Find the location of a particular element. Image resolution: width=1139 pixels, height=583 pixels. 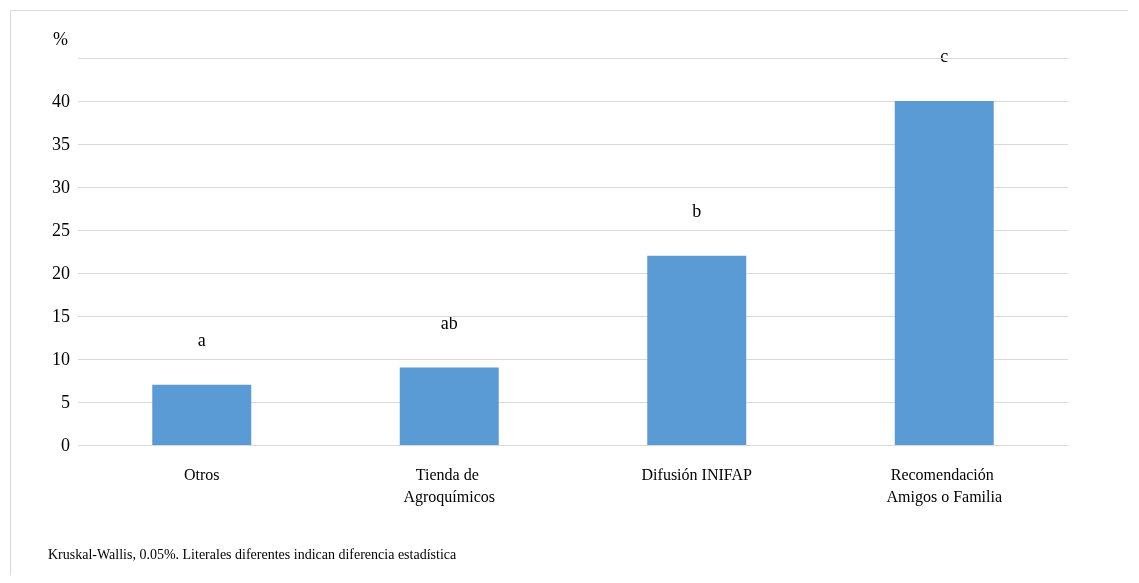

annotation: b is located at coordinates (697, 210).